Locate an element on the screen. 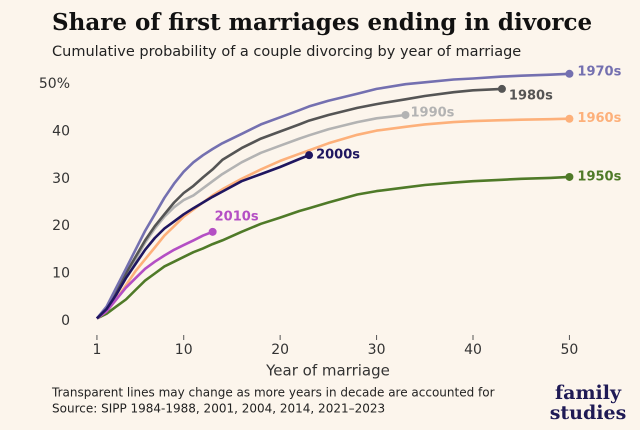 This screenshot has width=640, height=430. x-tick-label: 50 is located at coordinates (570, 350).